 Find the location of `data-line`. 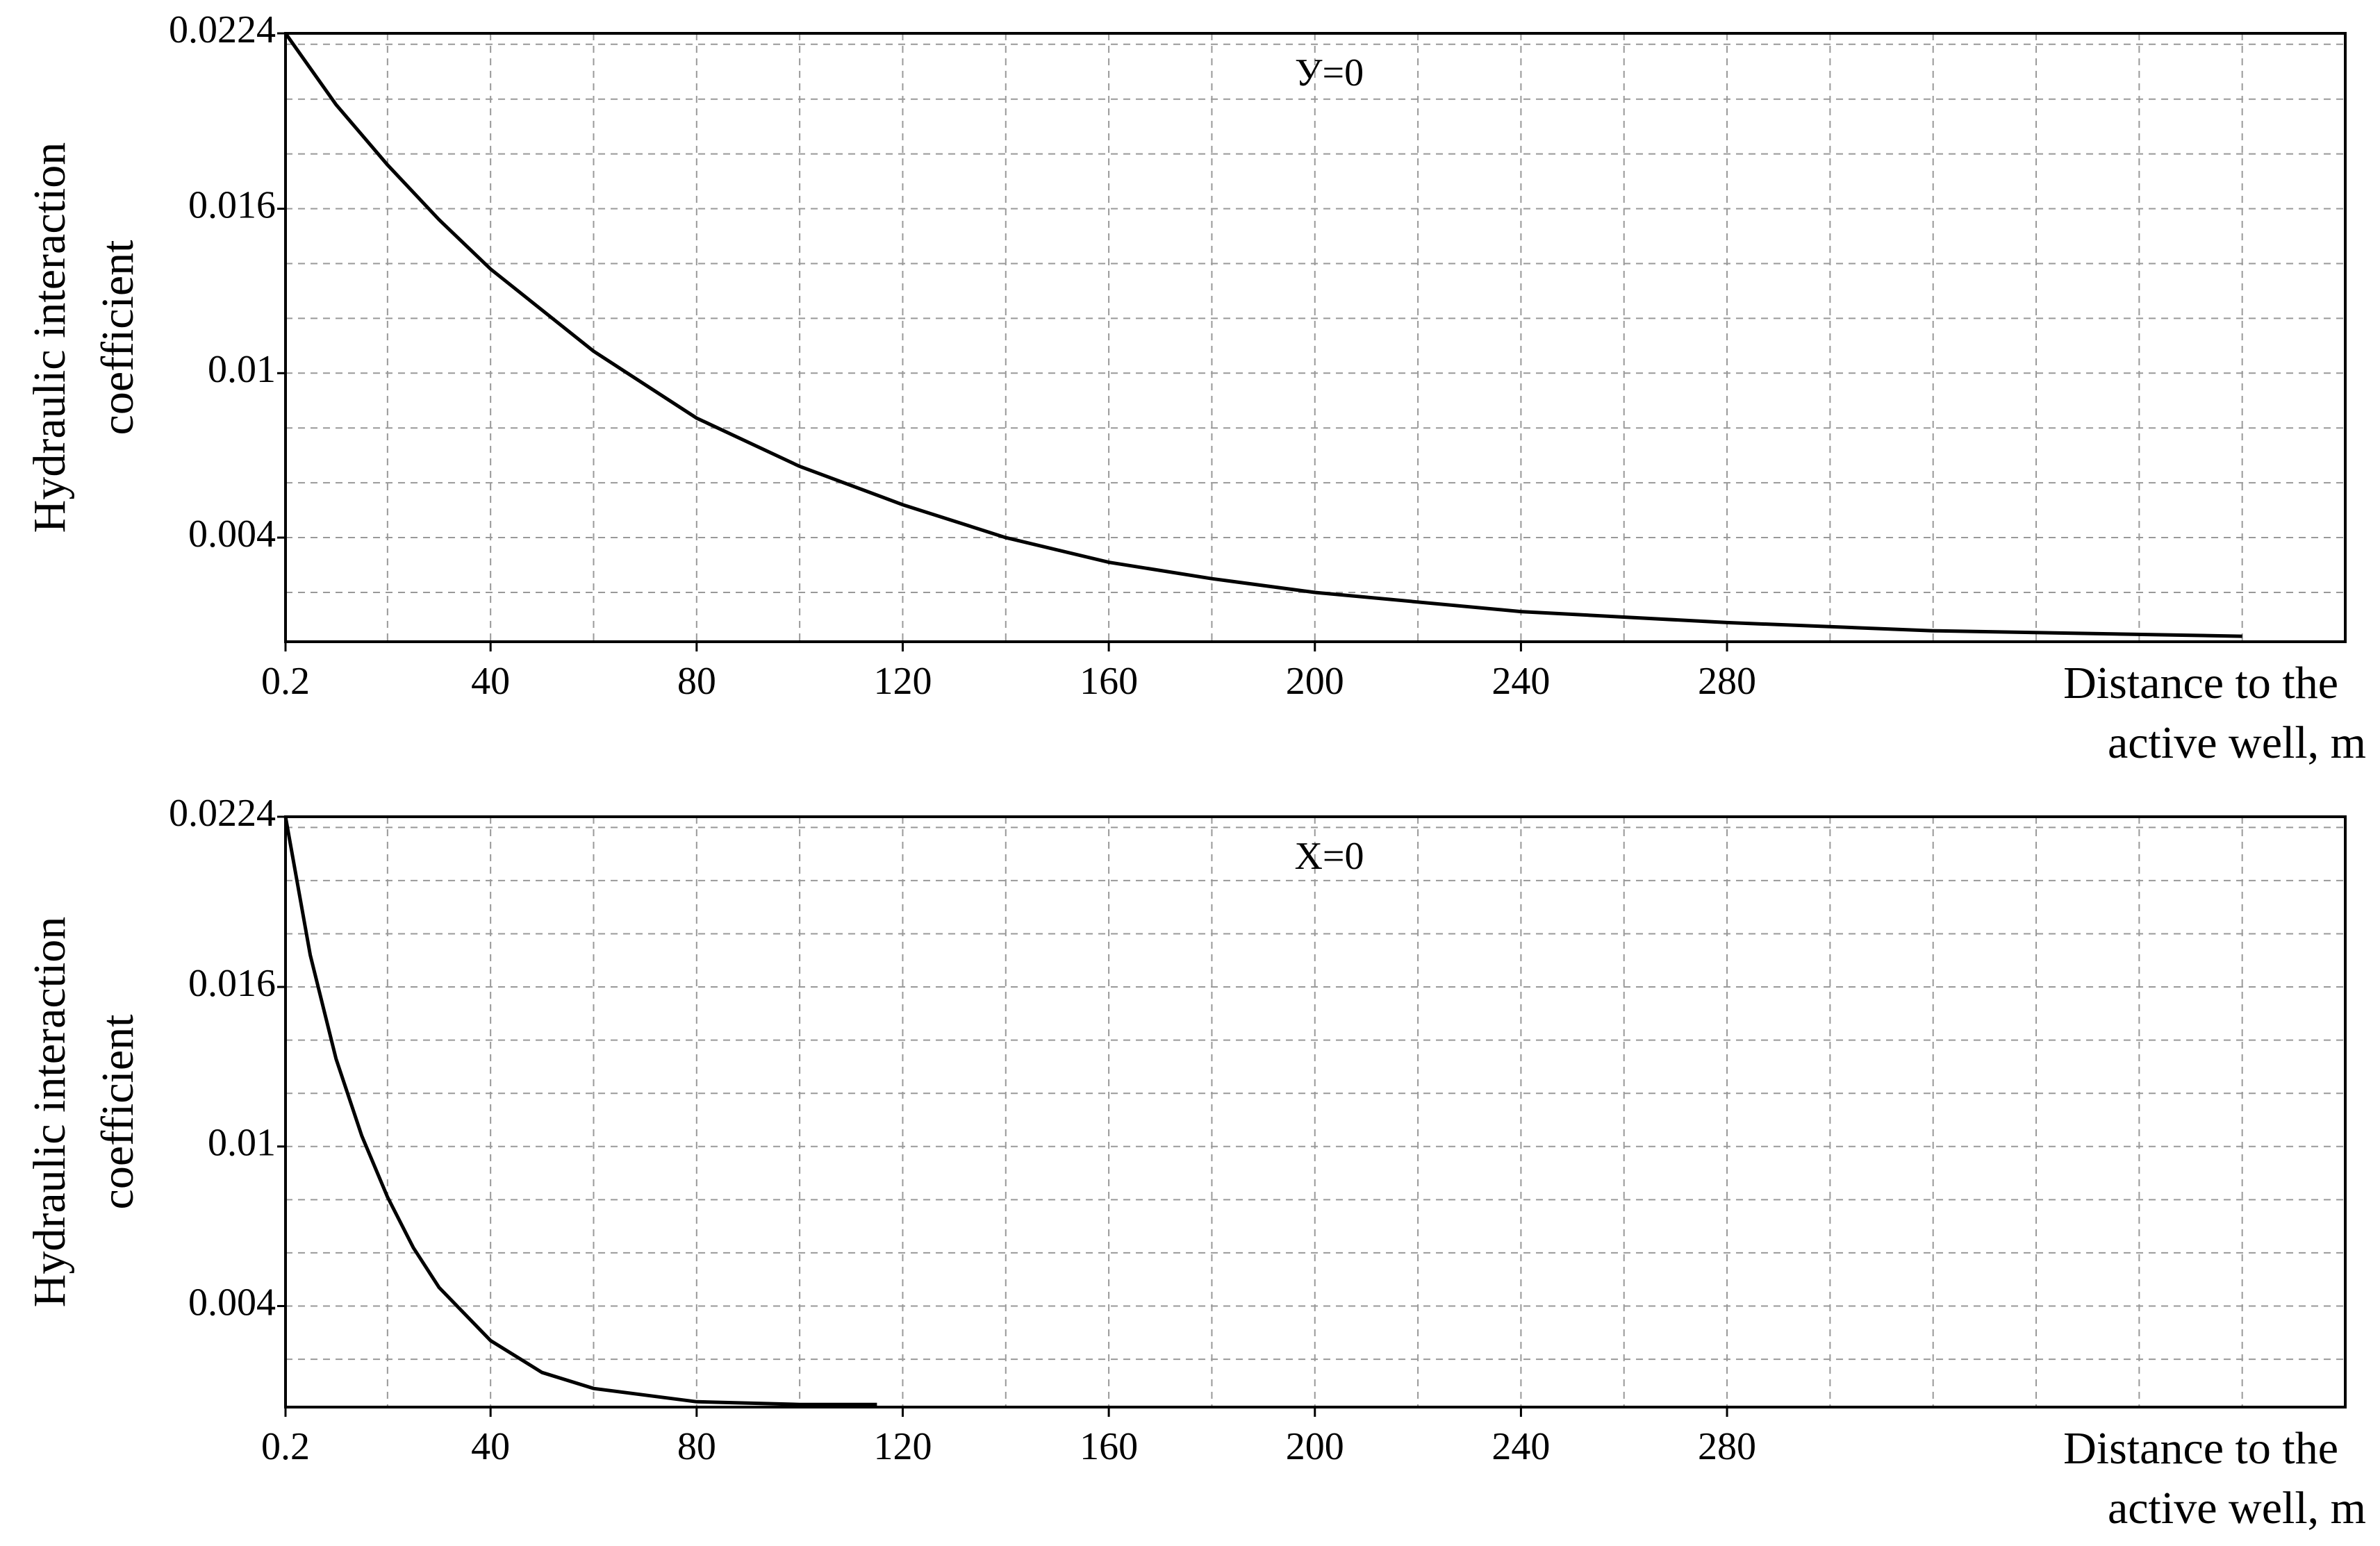

data-line is located at coordinates (580, 1111).